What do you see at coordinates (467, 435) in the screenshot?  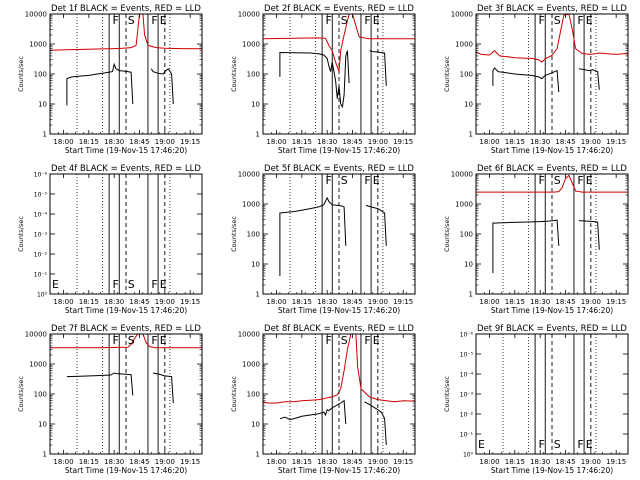 I see `y-tick-label: 10⁻¹` at bounding box center [467, 435].